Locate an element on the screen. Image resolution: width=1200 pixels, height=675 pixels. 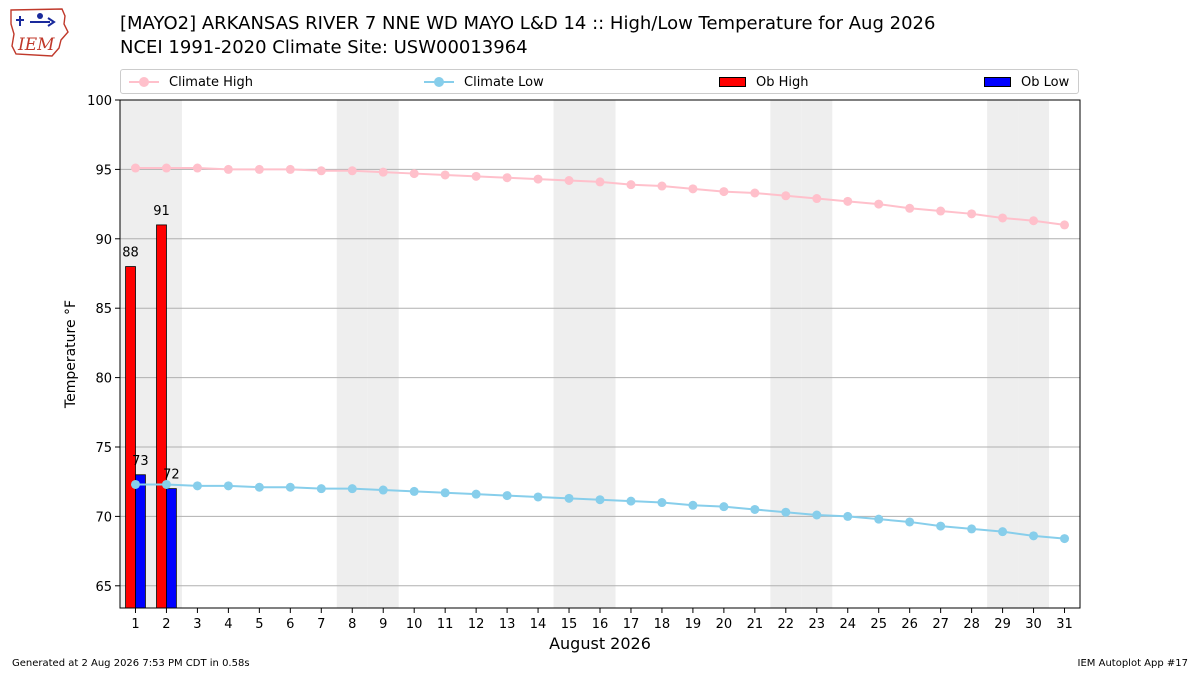
x-tick-label: 22 is located at coordinates (786, 624).